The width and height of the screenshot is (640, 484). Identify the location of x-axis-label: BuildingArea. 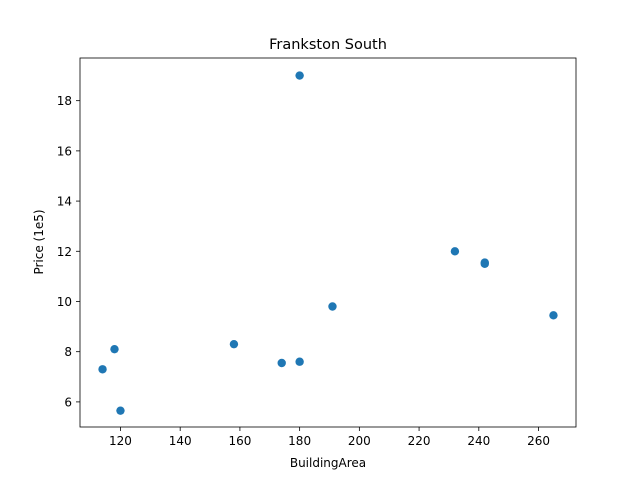
(328, 463).